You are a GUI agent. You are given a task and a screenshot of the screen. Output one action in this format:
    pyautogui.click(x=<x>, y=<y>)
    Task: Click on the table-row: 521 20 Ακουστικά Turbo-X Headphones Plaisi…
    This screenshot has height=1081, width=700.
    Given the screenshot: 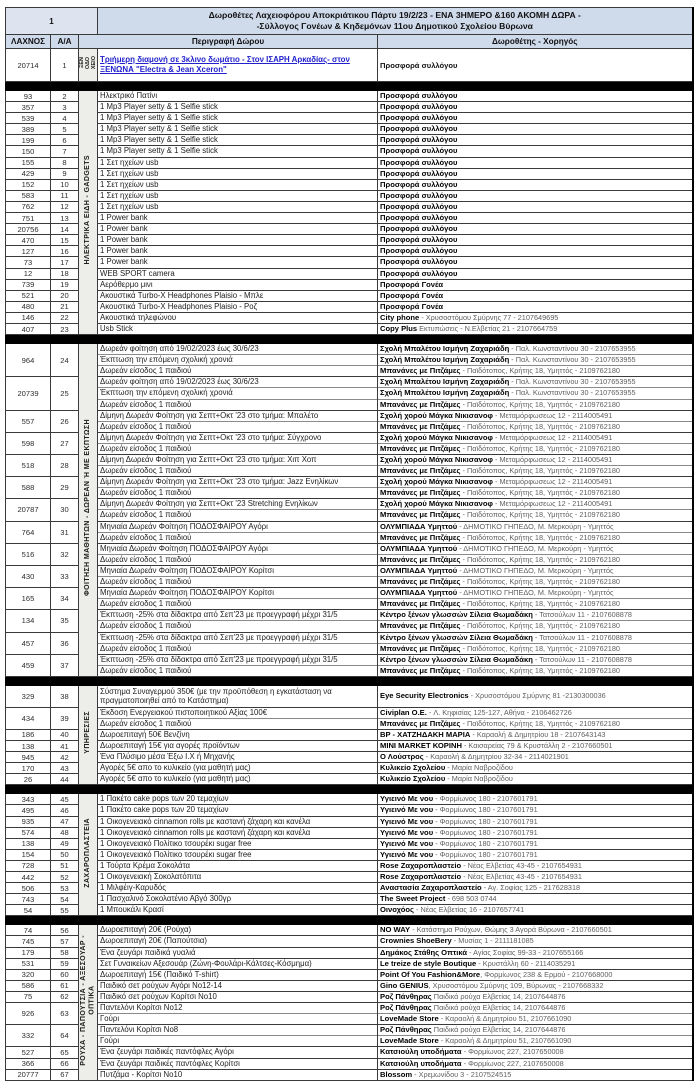 What is the action you would take?
    pyautogui.click(x=349, y=295)
    